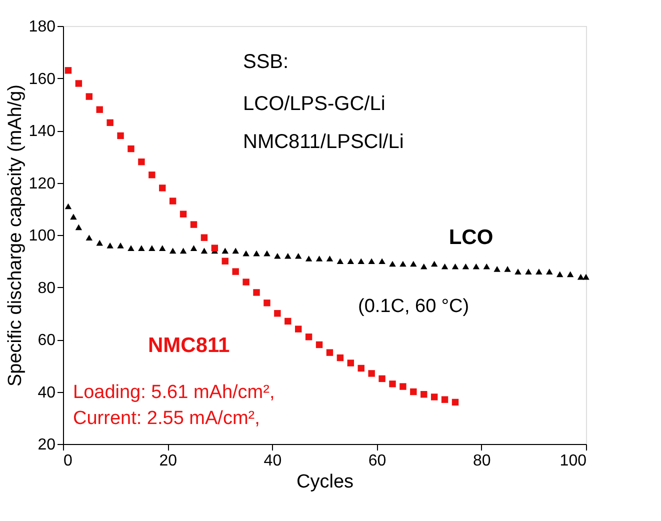 The image size is (661, 521). Describe the element at coordinates (15, 235) in the screenshot. I see `y-axis-title: Specific discharge capacity (mAh/g)` at that location.